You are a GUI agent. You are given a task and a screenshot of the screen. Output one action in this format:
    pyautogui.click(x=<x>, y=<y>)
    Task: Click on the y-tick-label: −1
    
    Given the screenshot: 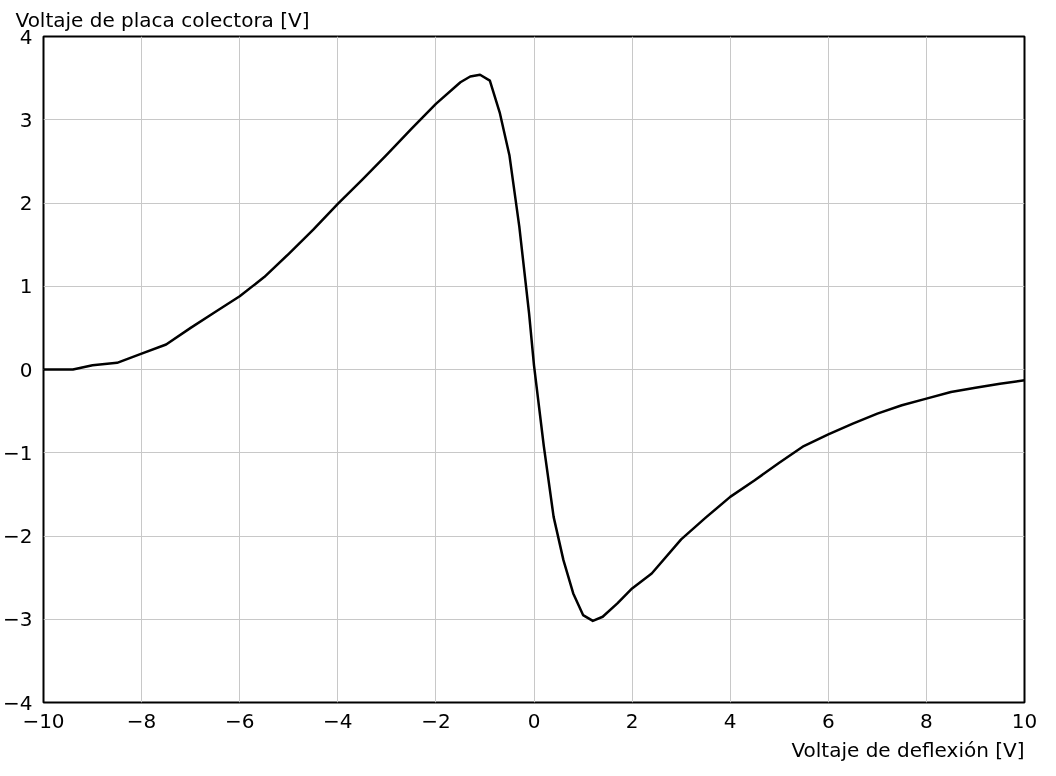 What is the action you would take?
    pyautogui.click(x=18, y=452)
    